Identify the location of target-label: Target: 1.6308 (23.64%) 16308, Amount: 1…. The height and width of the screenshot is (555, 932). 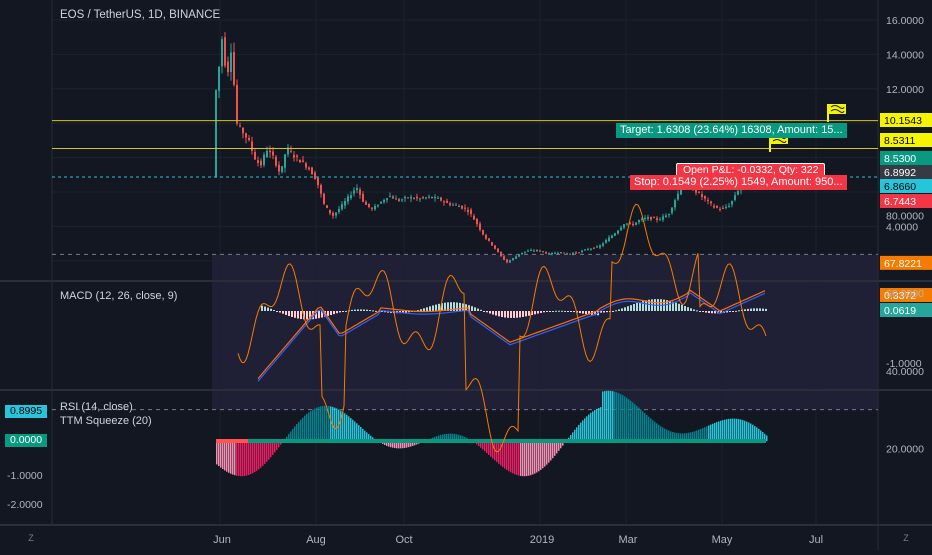
(731, 130).